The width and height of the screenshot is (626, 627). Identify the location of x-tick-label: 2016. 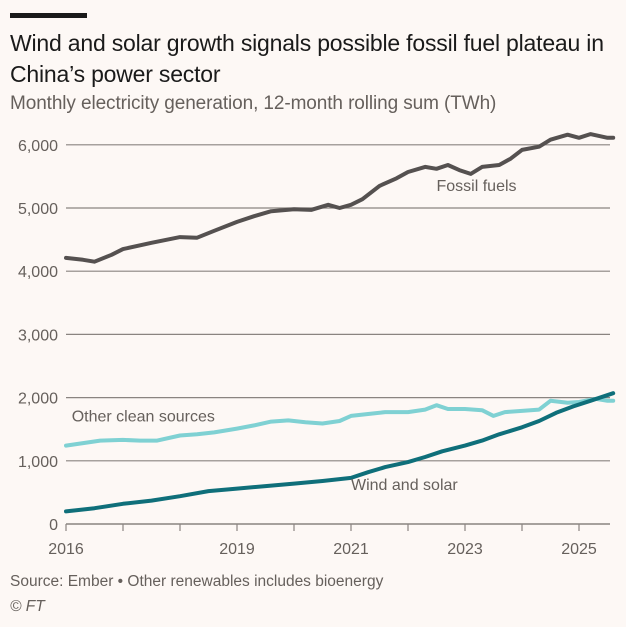
(66, 549).